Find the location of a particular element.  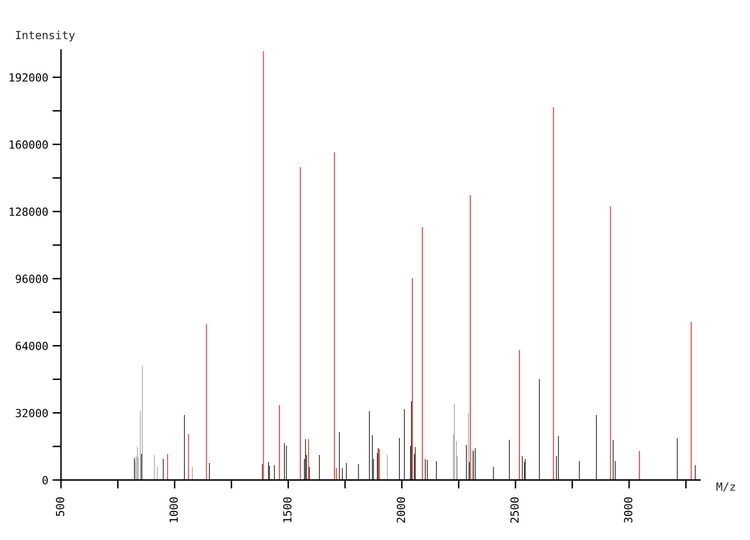

x-tick-label: 1500 is located at coordinates (287, 509).